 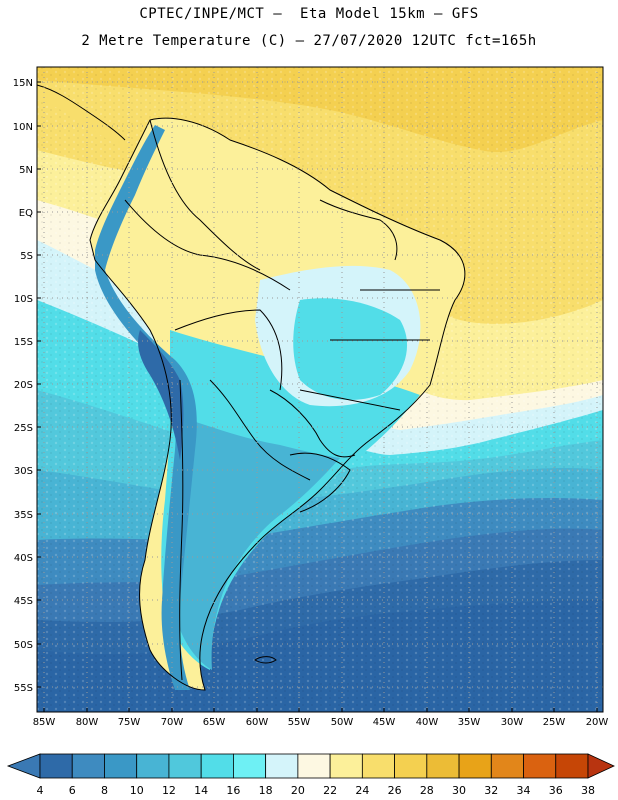 I want to click on colorbar-arrow-low, so click(x=23, y=766).